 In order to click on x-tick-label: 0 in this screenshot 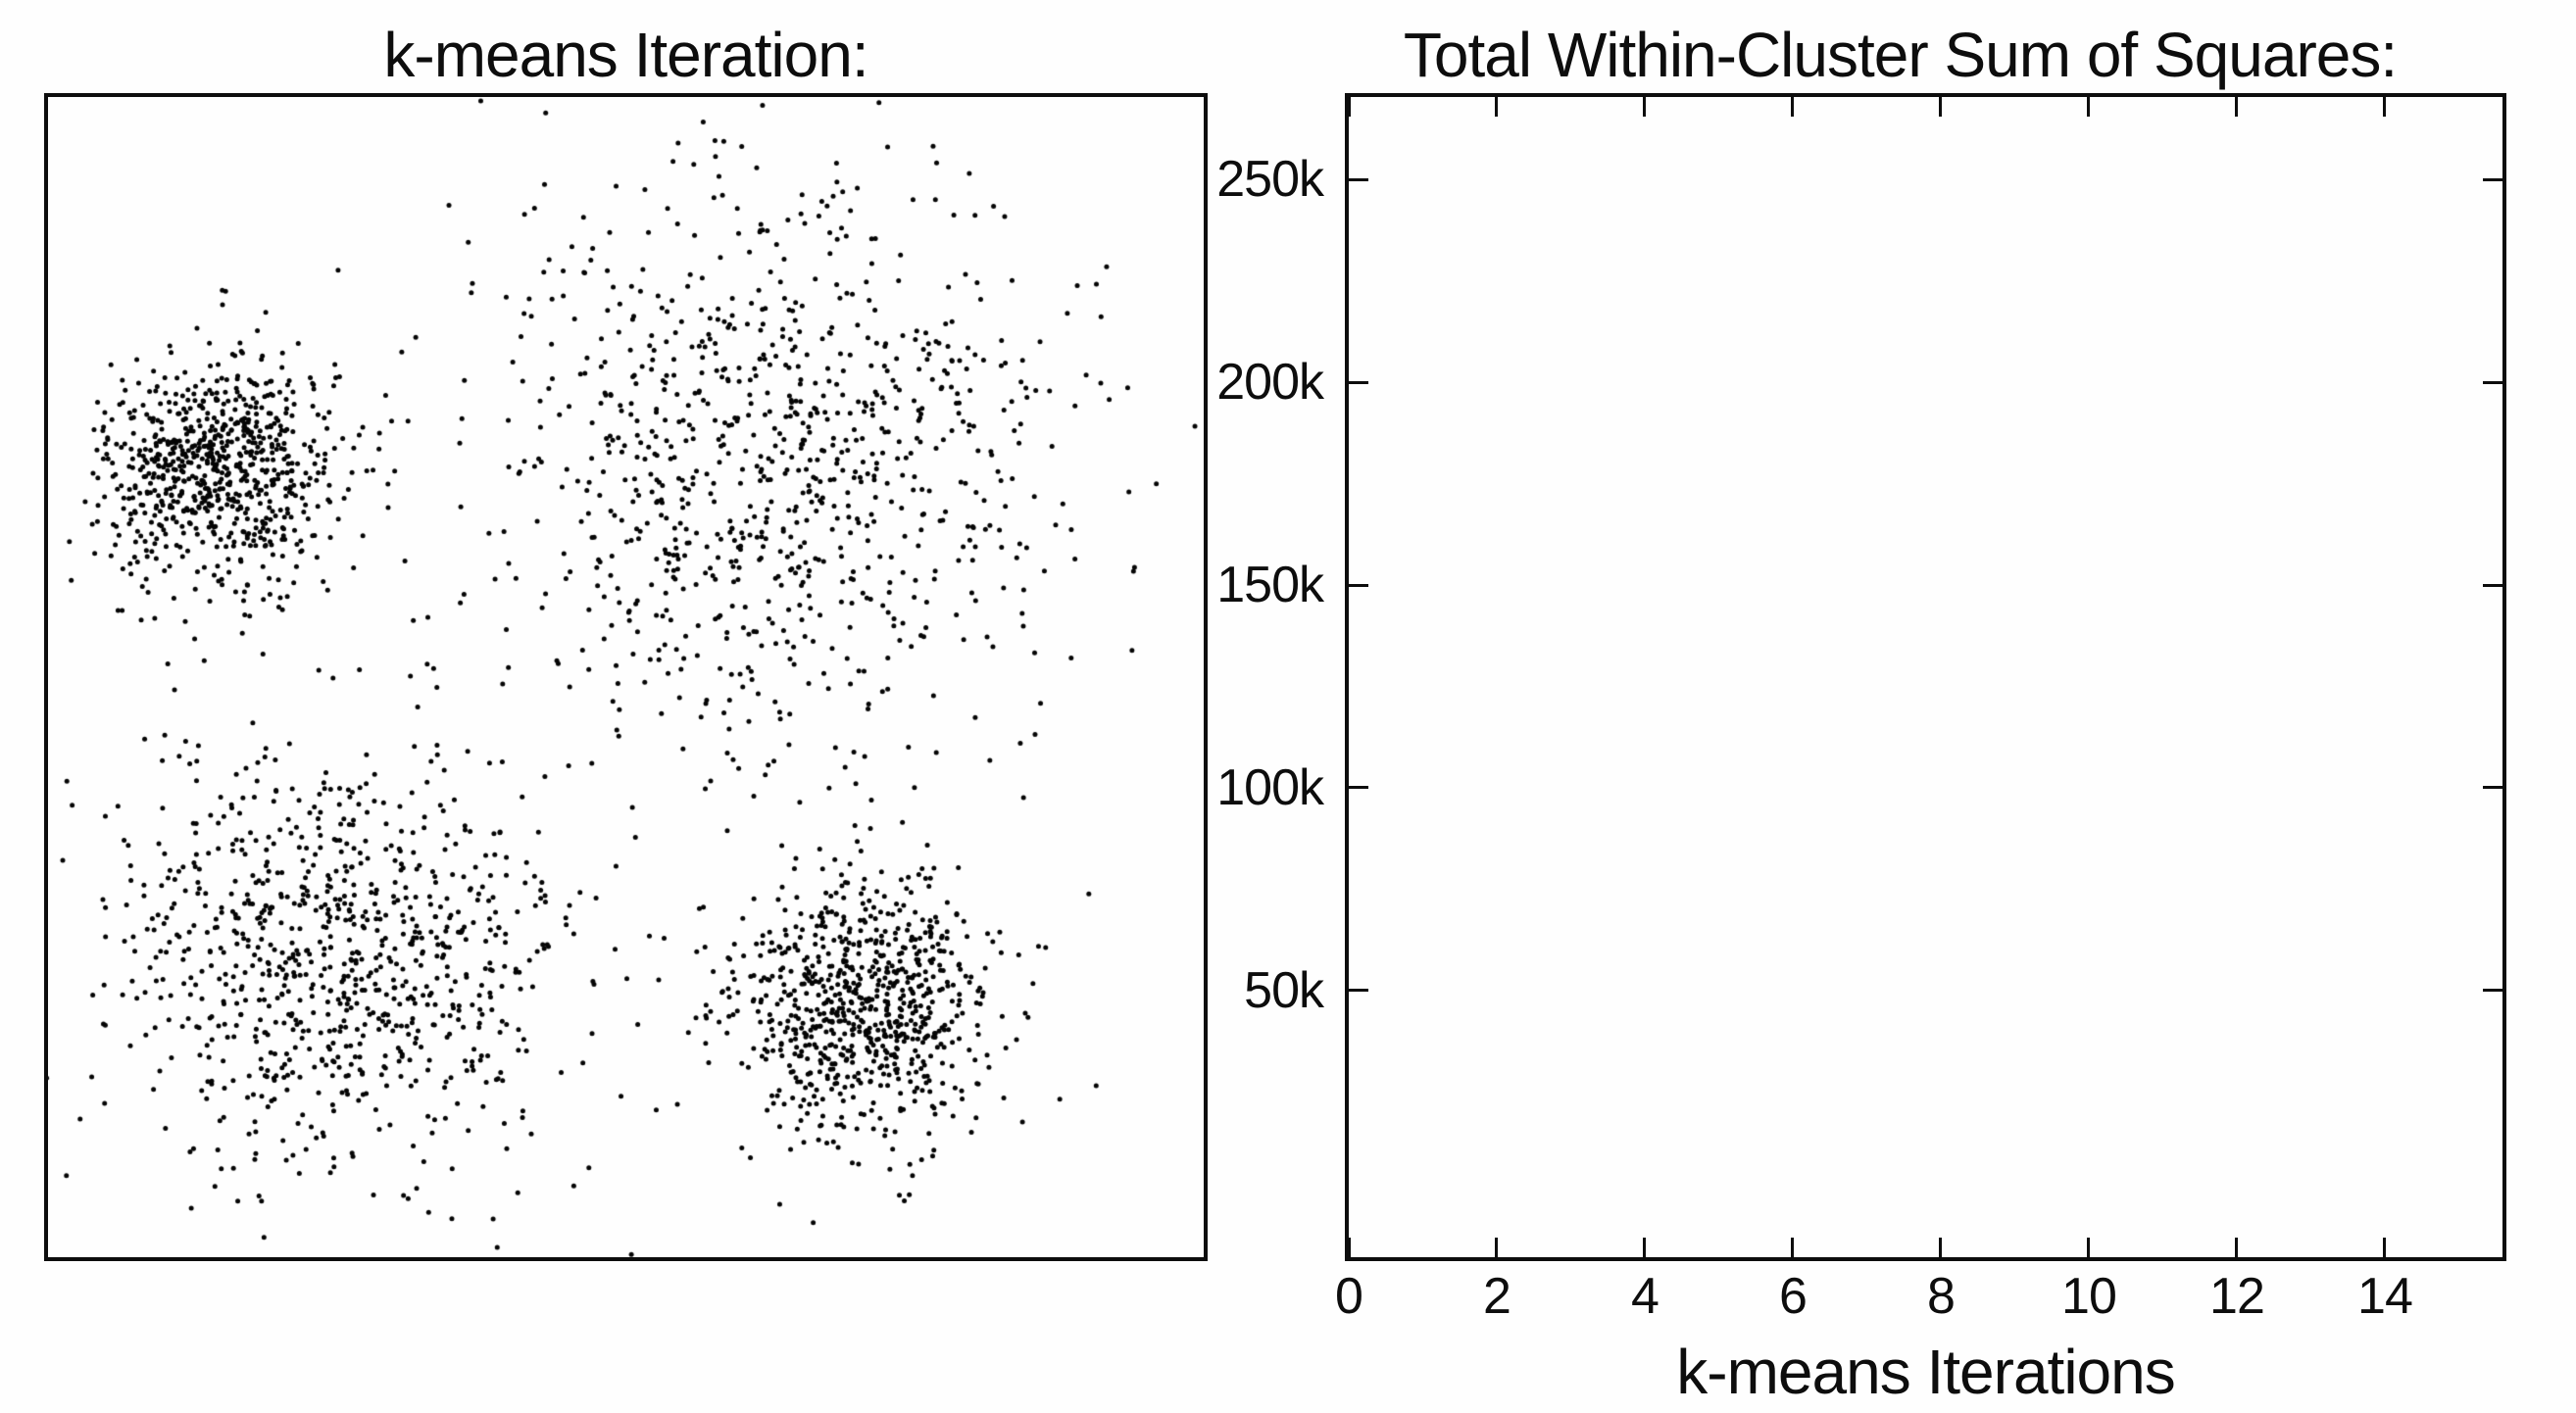, I will do `click(1349, 1296)`.